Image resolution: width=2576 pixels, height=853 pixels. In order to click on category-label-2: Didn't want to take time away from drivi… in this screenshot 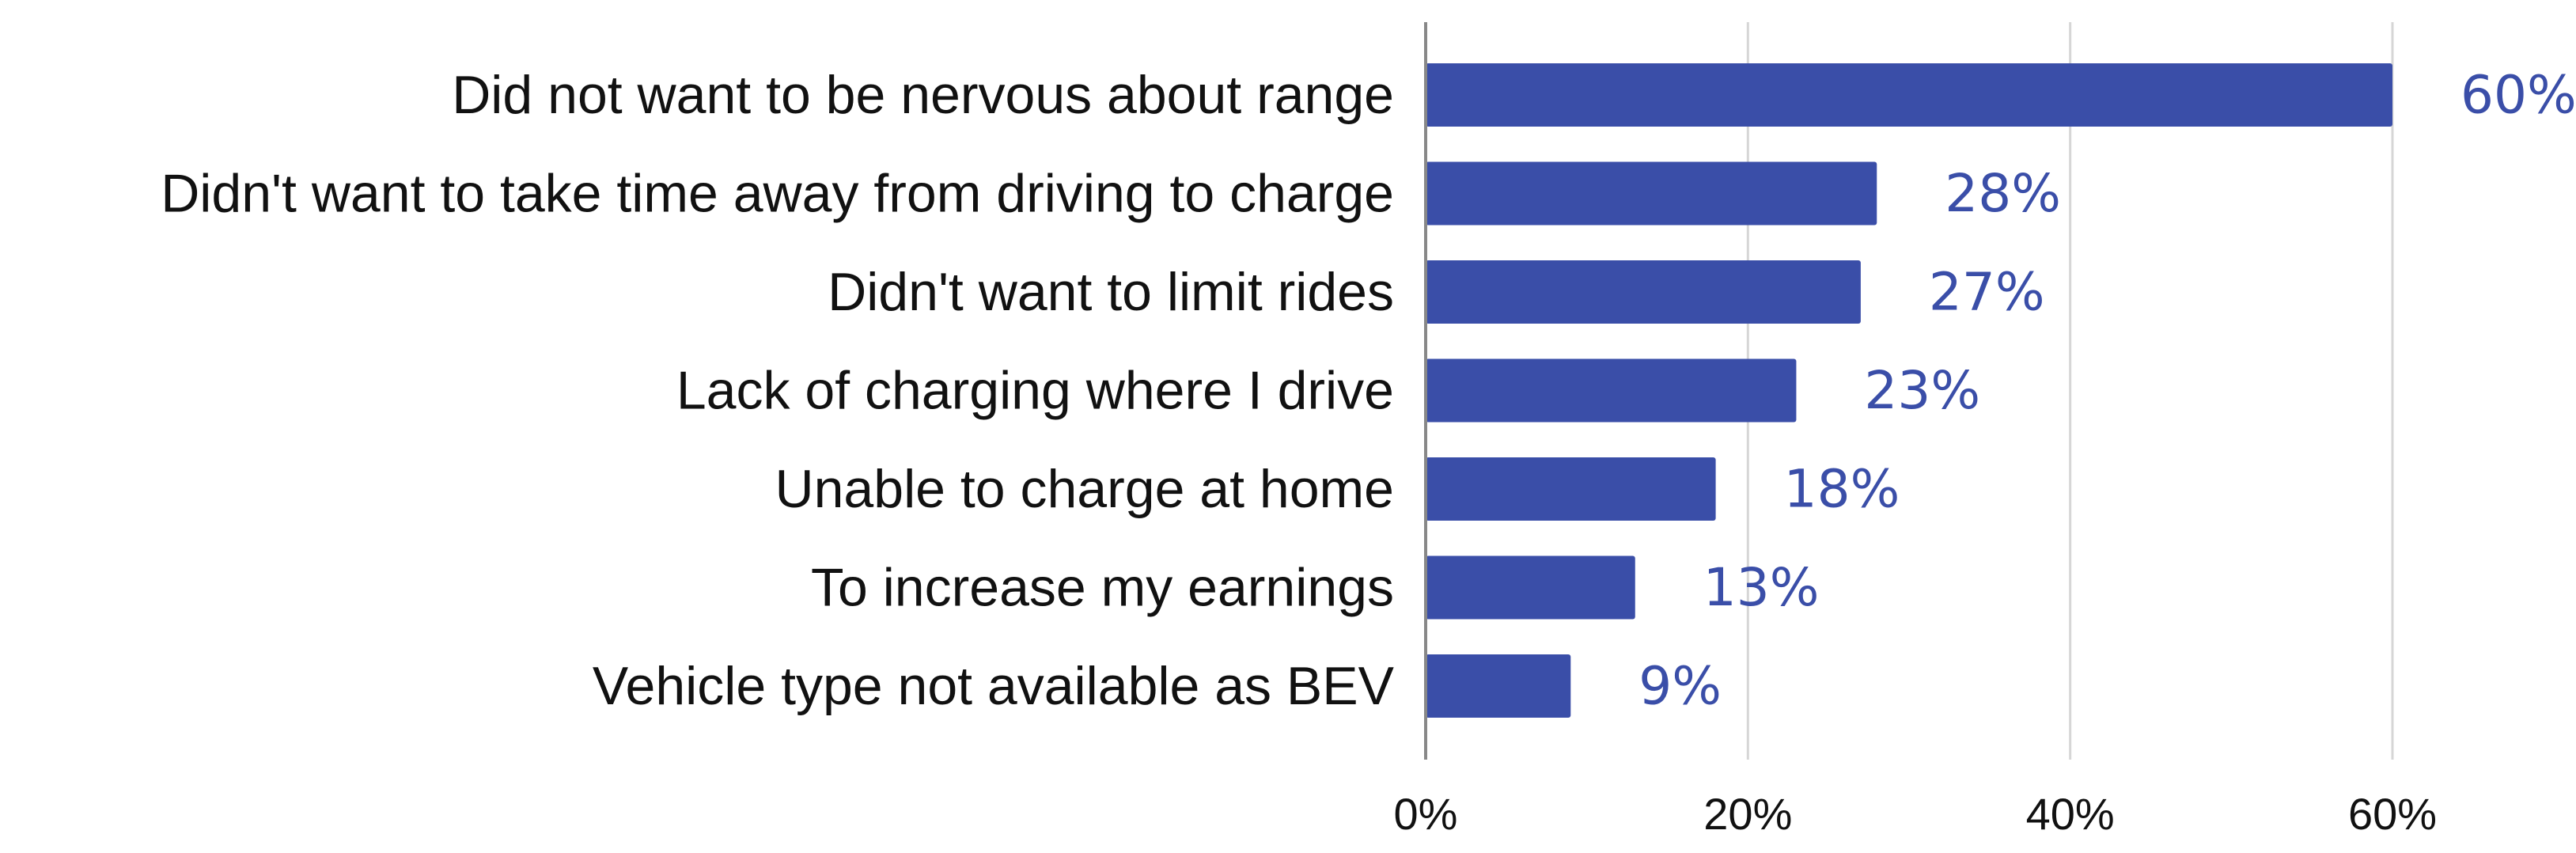, I will do `click(777, 194)`.